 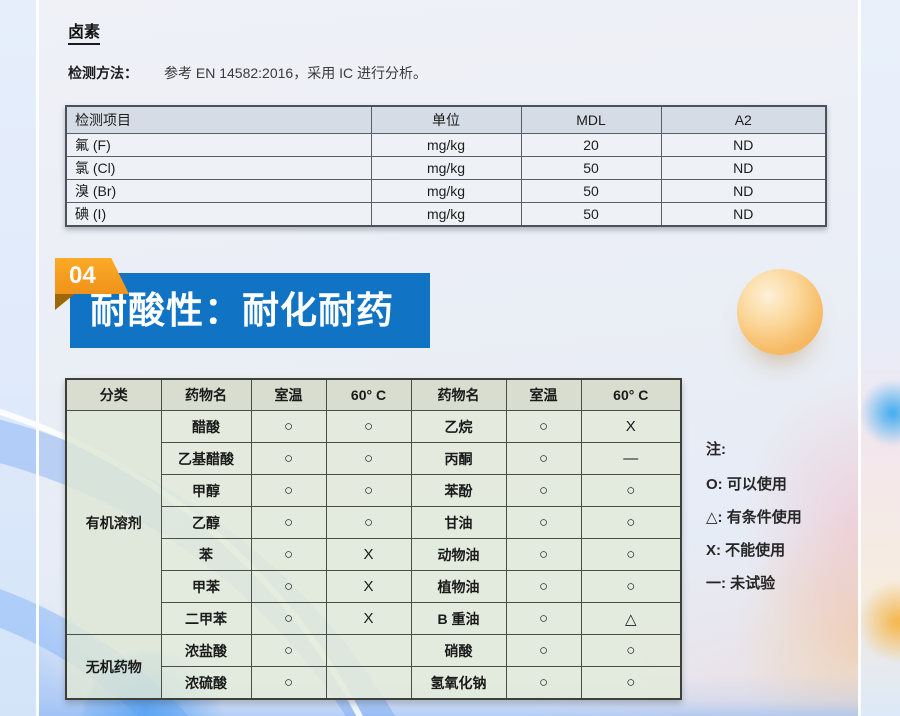 What do you see at coordinates (631, 618) in the screenshot?
I see `rating-cell: △` at bounding box center [631, 618].